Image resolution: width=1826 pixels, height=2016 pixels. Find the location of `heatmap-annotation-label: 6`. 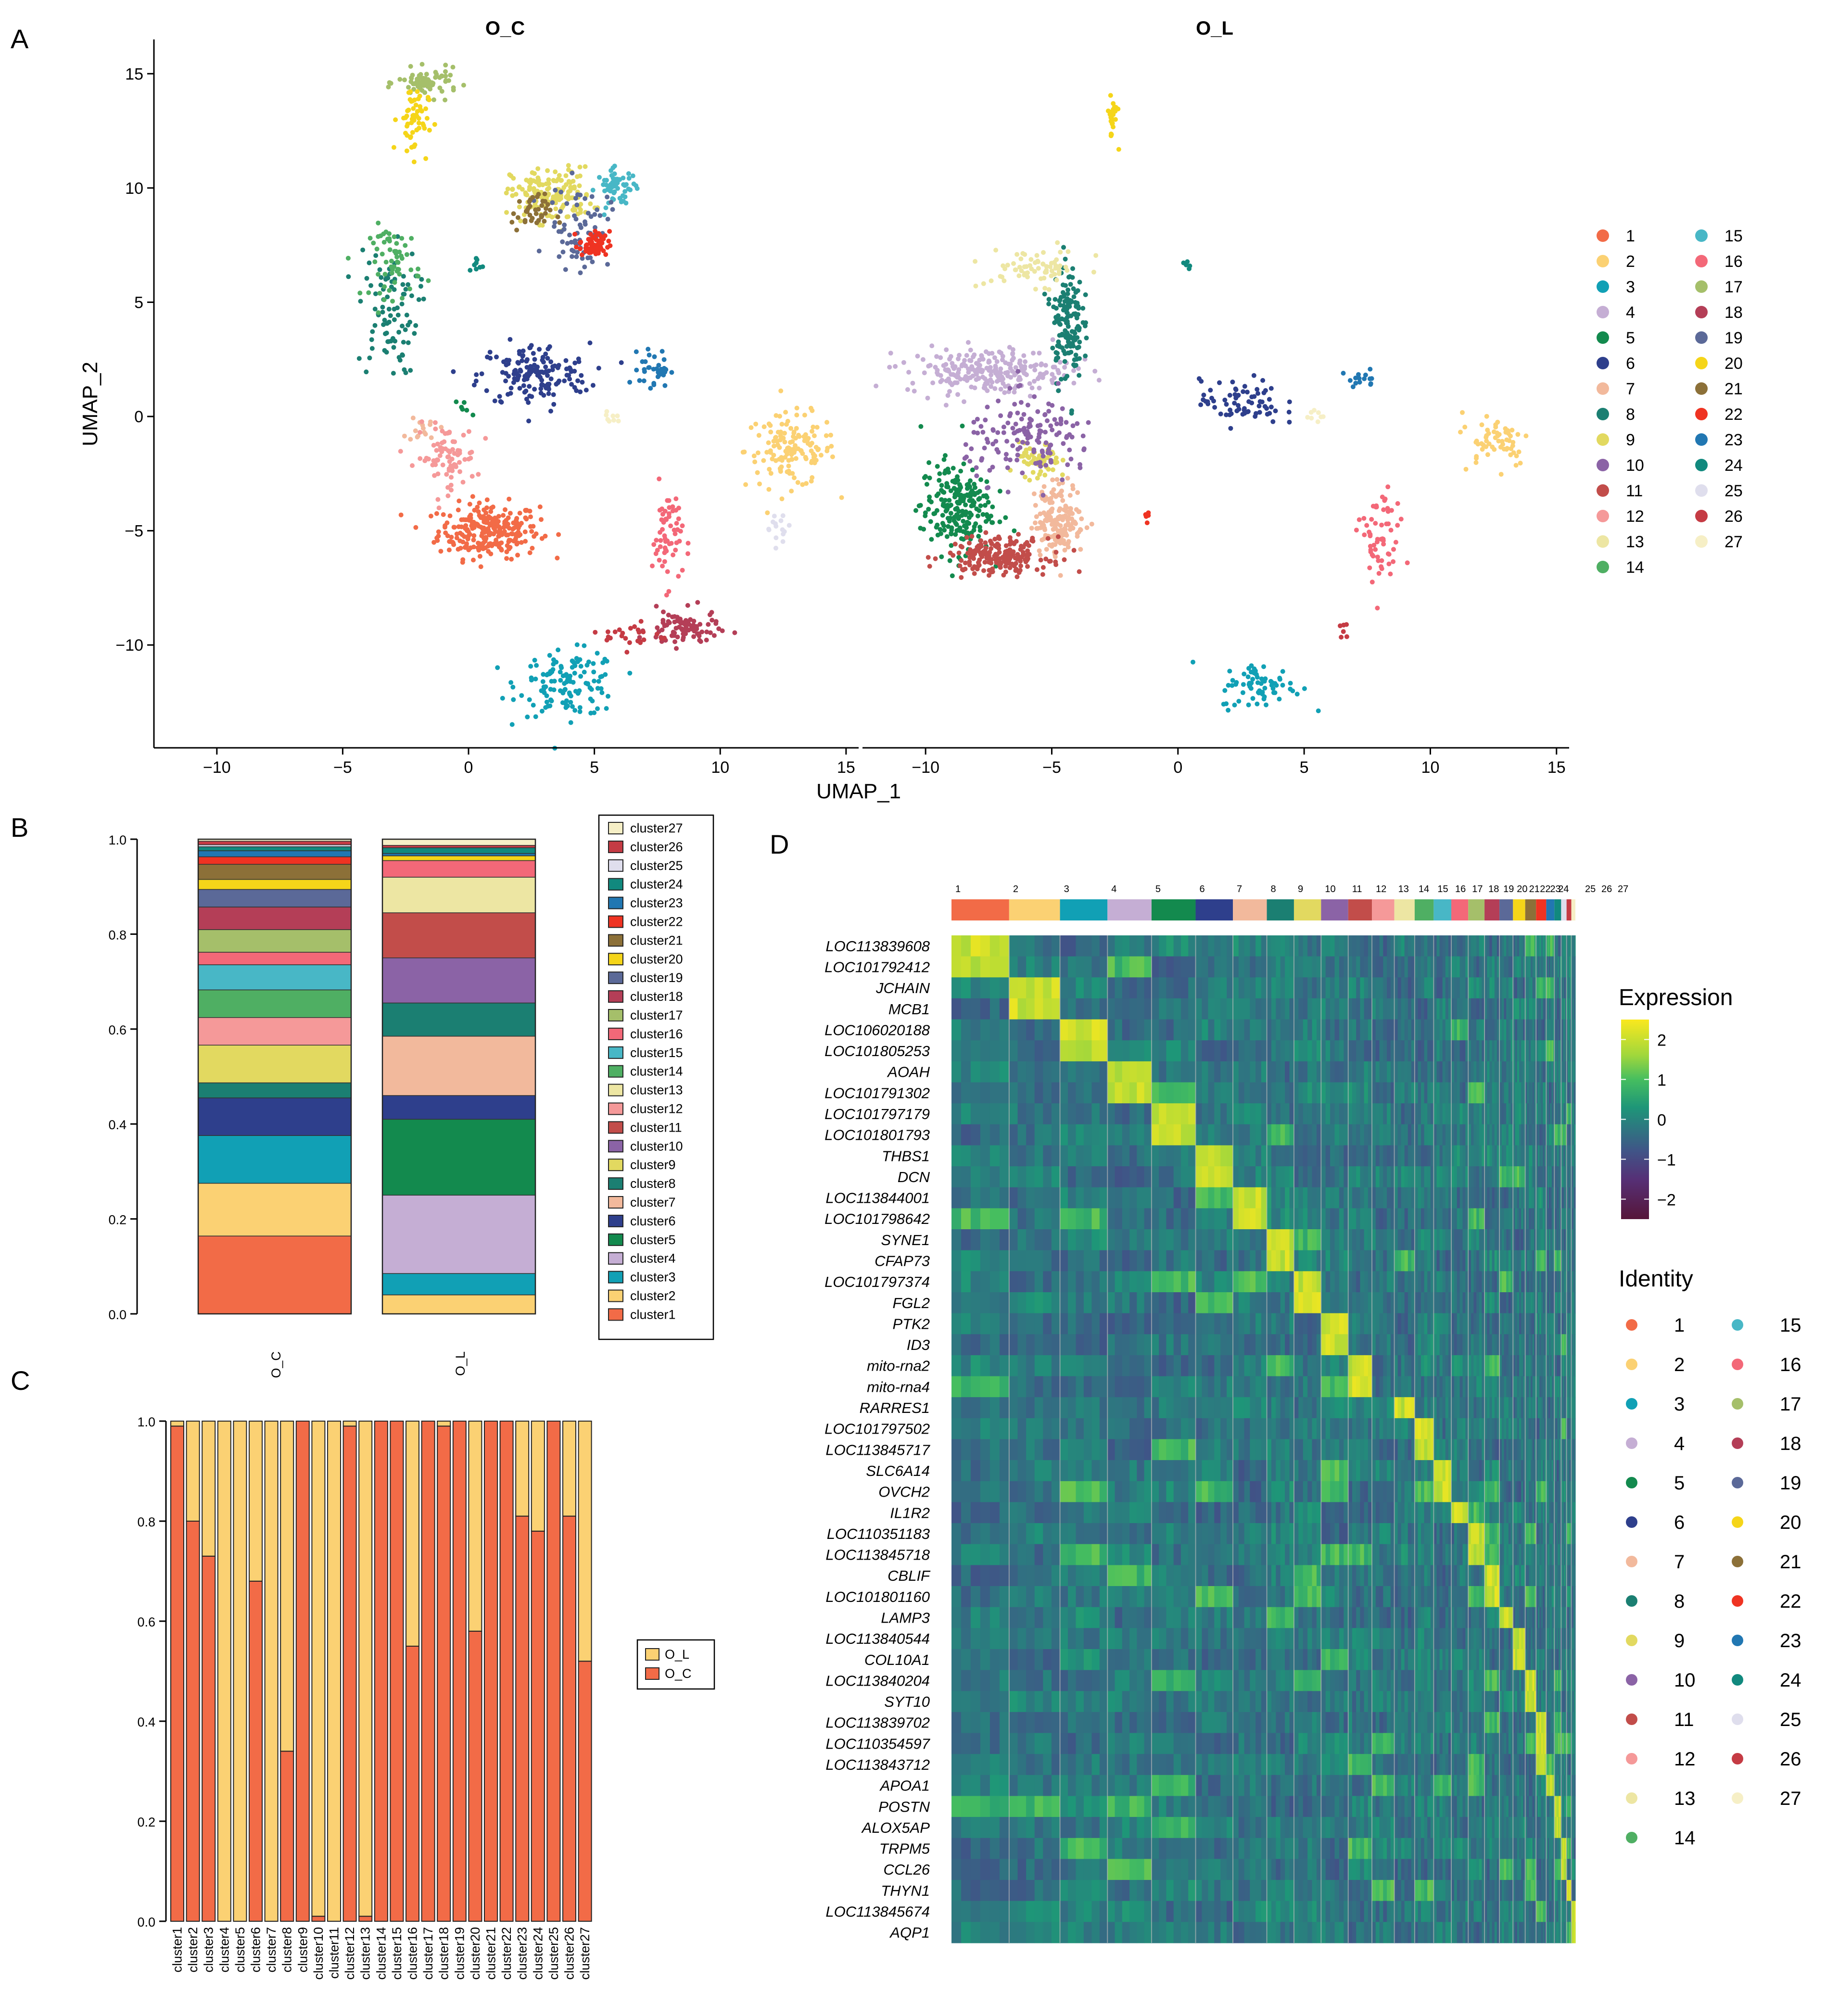

heatmap-annotation-label: 6 is located at coordinates (1202, 890).